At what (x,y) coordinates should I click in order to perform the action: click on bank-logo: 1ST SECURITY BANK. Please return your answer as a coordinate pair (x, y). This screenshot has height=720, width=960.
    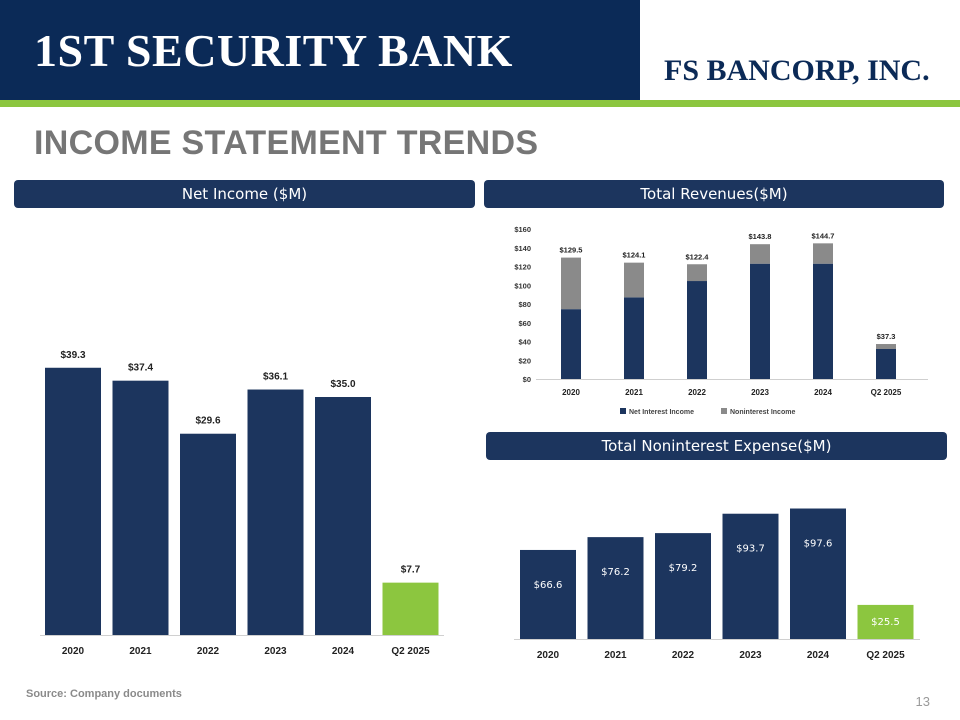
    Looking at the image, I should click on (273, 50).